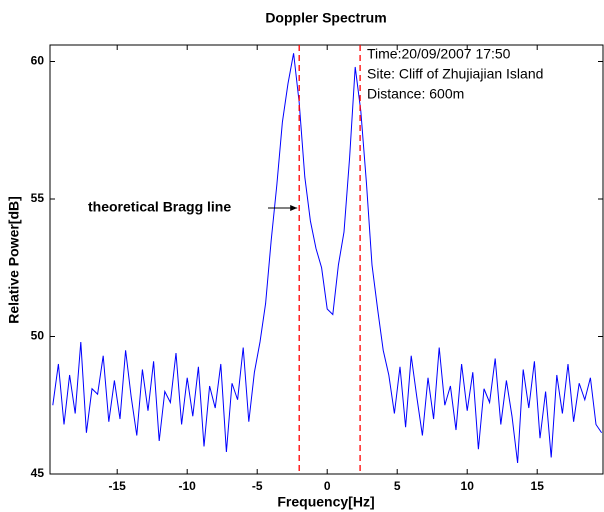  Describe the element at coordinates (538, 486) in the screenshot. I see `x-tick-label: 15` at that location.